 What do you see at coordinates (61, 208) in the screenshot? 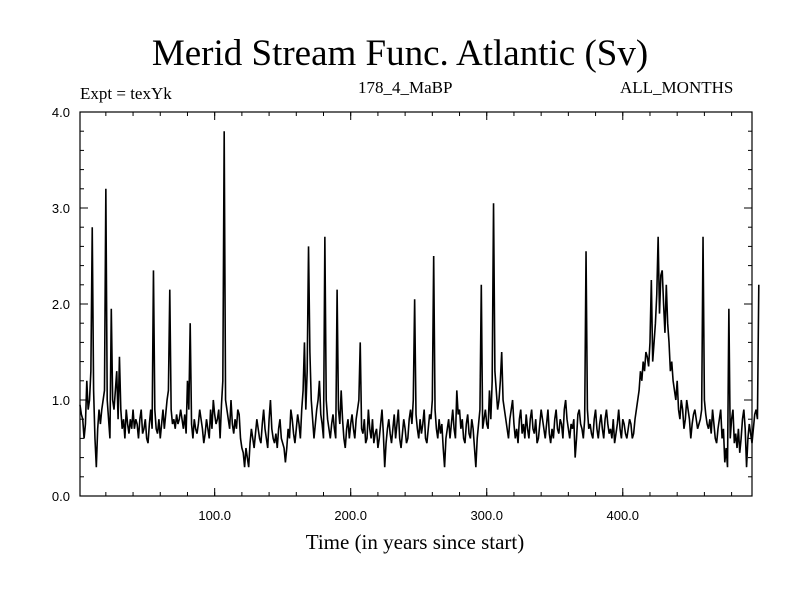
I see `y-tick-label: 3.0` at bounding box center [61, 208].